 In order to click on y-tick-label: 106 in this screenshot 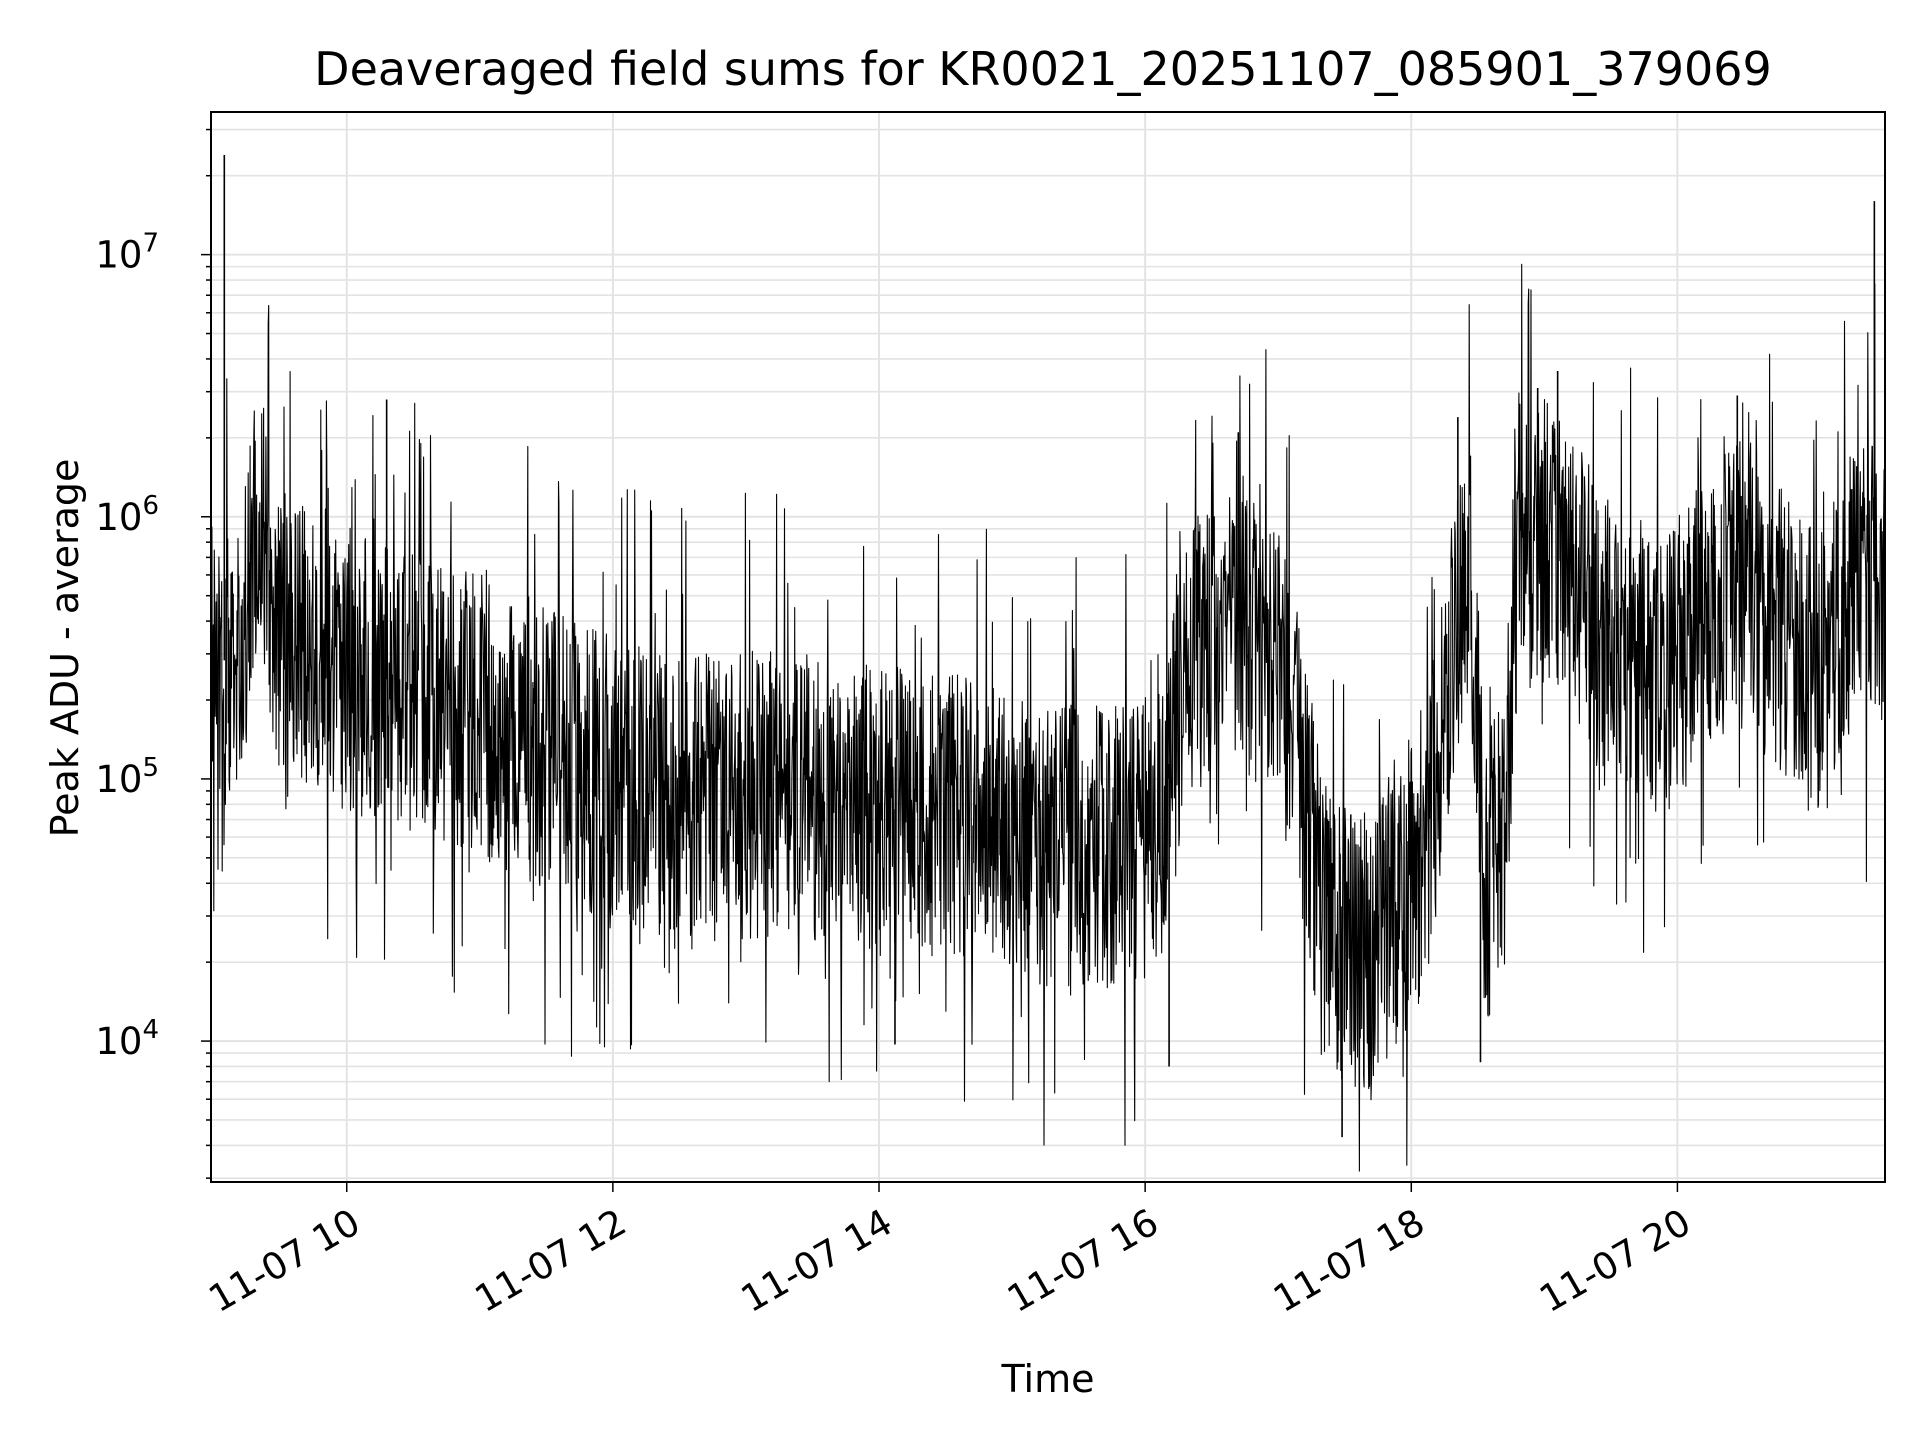, I will do `click(127, 515)`.